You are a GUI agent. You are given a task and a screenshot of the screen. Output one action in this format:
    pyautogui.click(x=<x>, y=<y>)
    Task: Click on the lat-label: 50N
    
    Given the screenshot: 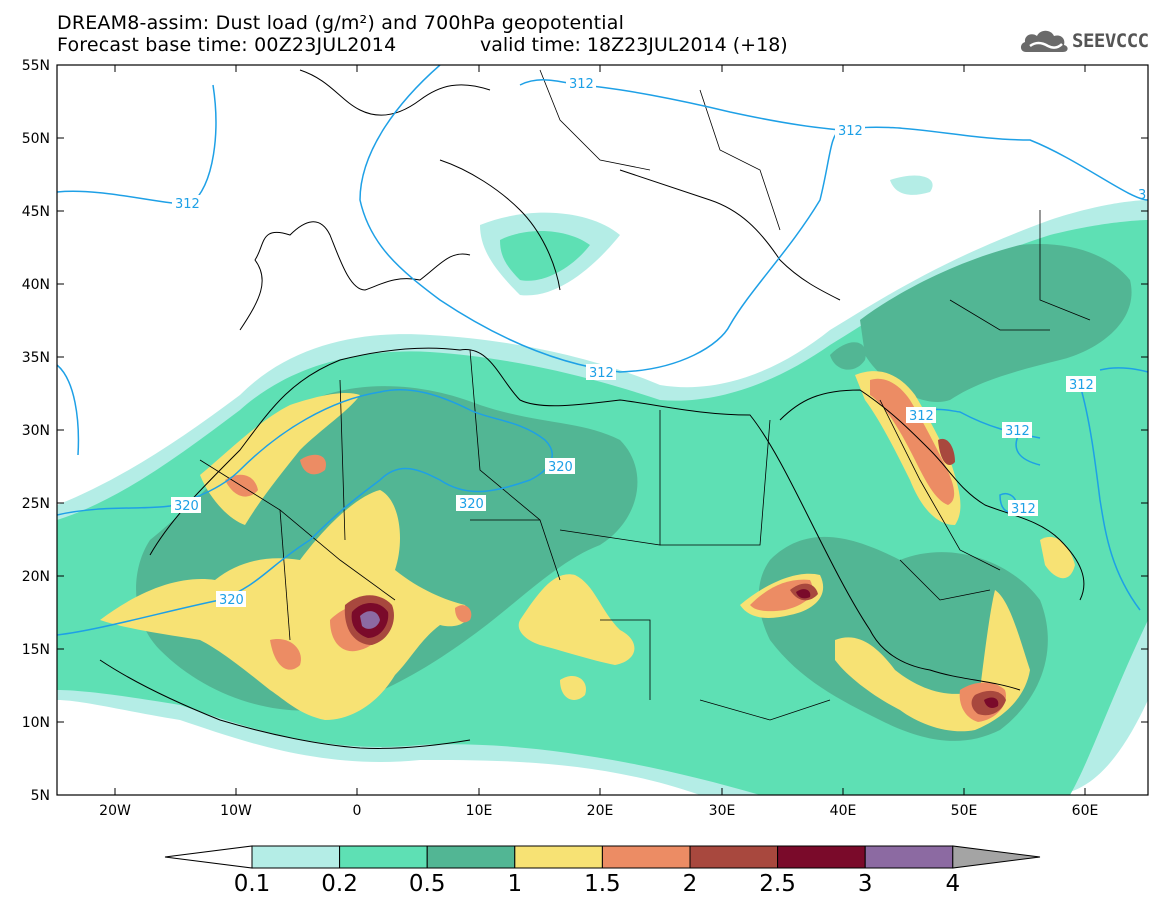 What is the action you would take?
    pyautogui.click(x=36, y=139)
    